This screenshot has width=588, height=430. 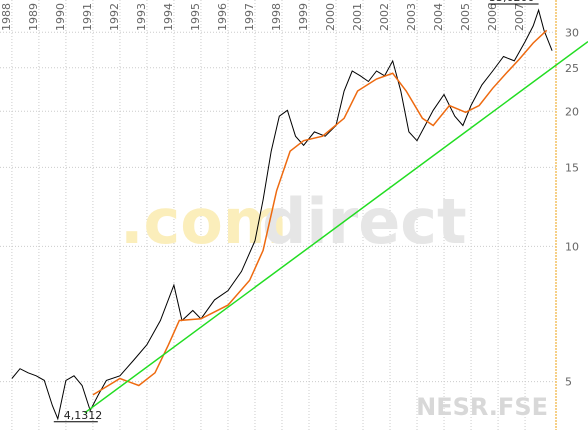 I want to click on x-tick-label: 1995, so click(x=195, y=17).